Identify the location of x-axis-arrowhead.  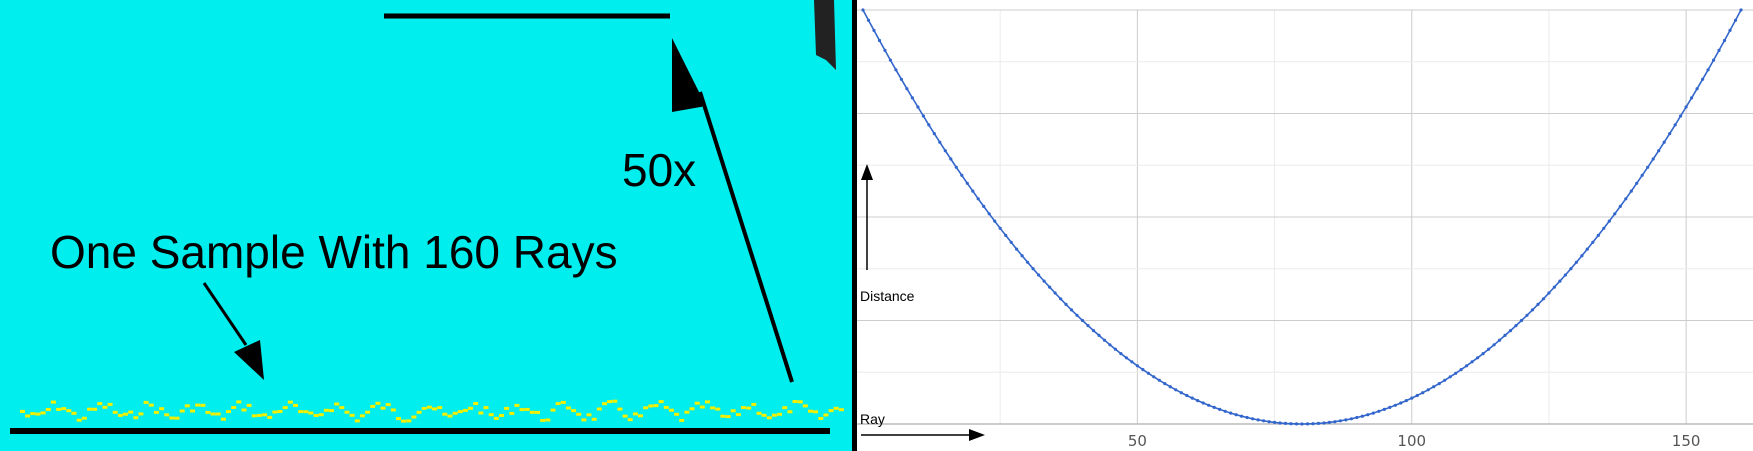
(977, 435).